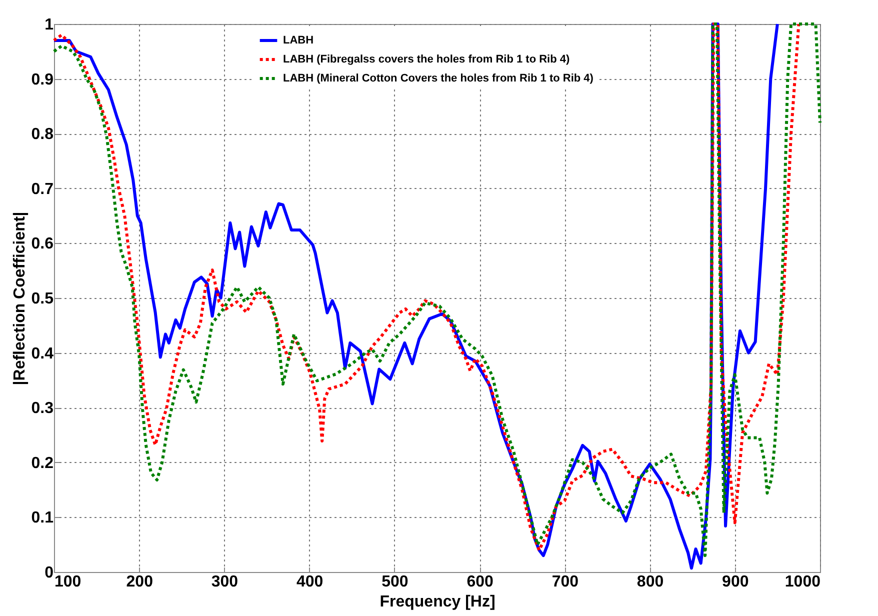 This screenshot has width=878, height=616. Describe the element at coordinates (42, 463) in the screenshot. I see `y-tick-label: 0.2` at that location.